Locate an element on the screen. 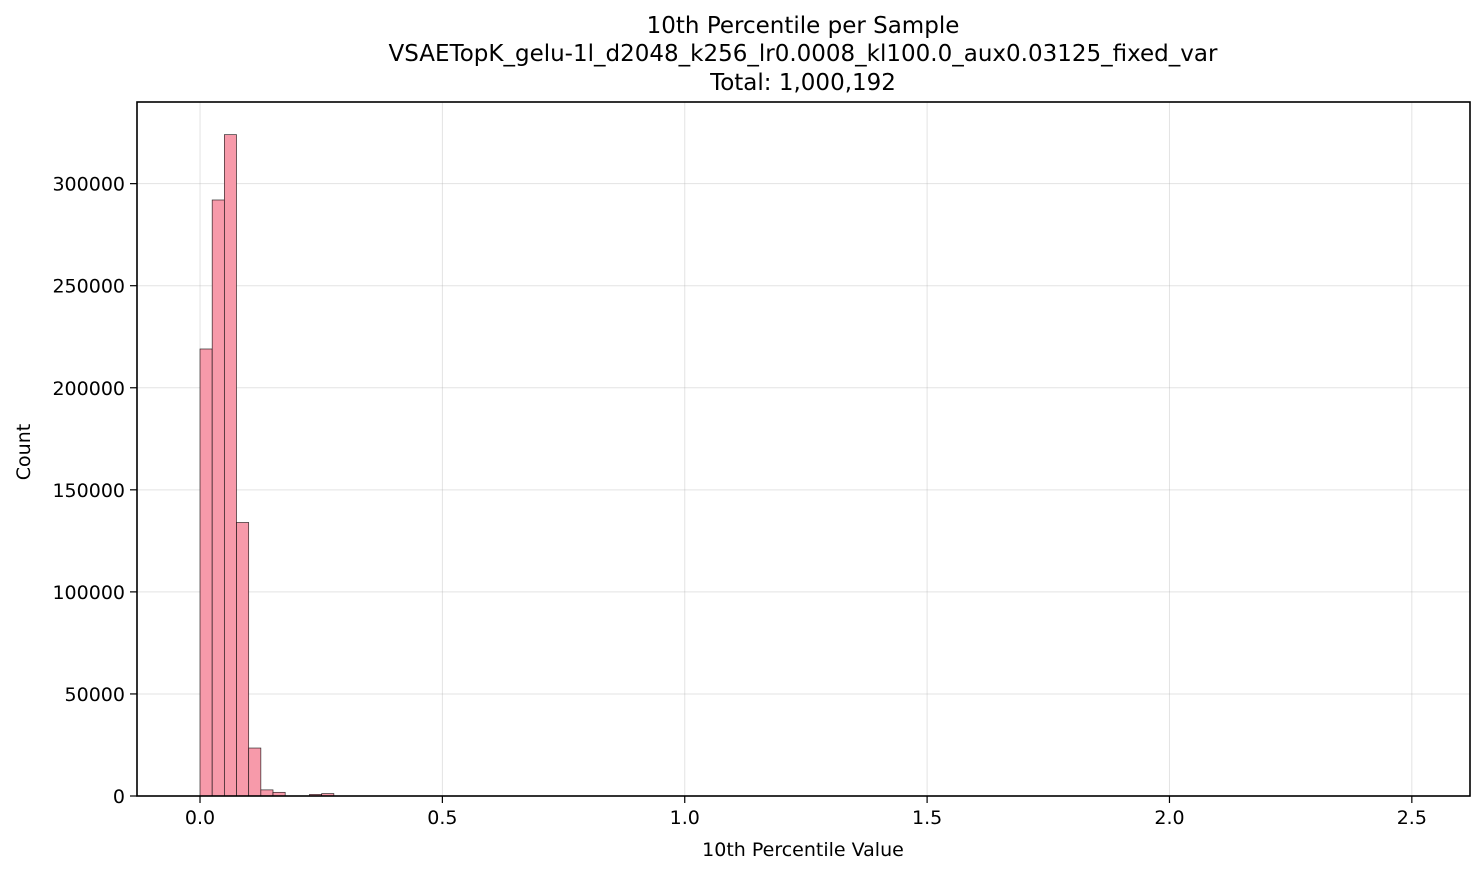 Image resolution: width=1484 pixels, height=874 pixels. y-tick-label-1: 50000 is located at coordinates (95, 695).